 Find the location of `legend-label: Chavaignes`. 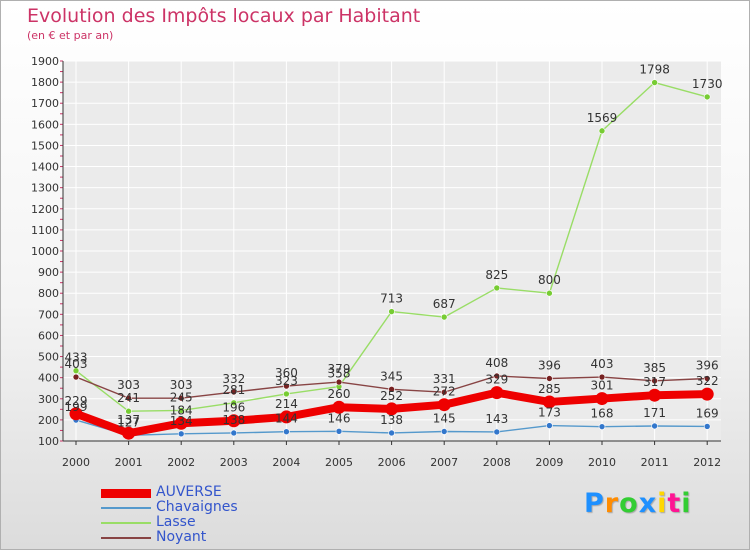

legend-label: Chavaignes is located at coordinates (197, 507).